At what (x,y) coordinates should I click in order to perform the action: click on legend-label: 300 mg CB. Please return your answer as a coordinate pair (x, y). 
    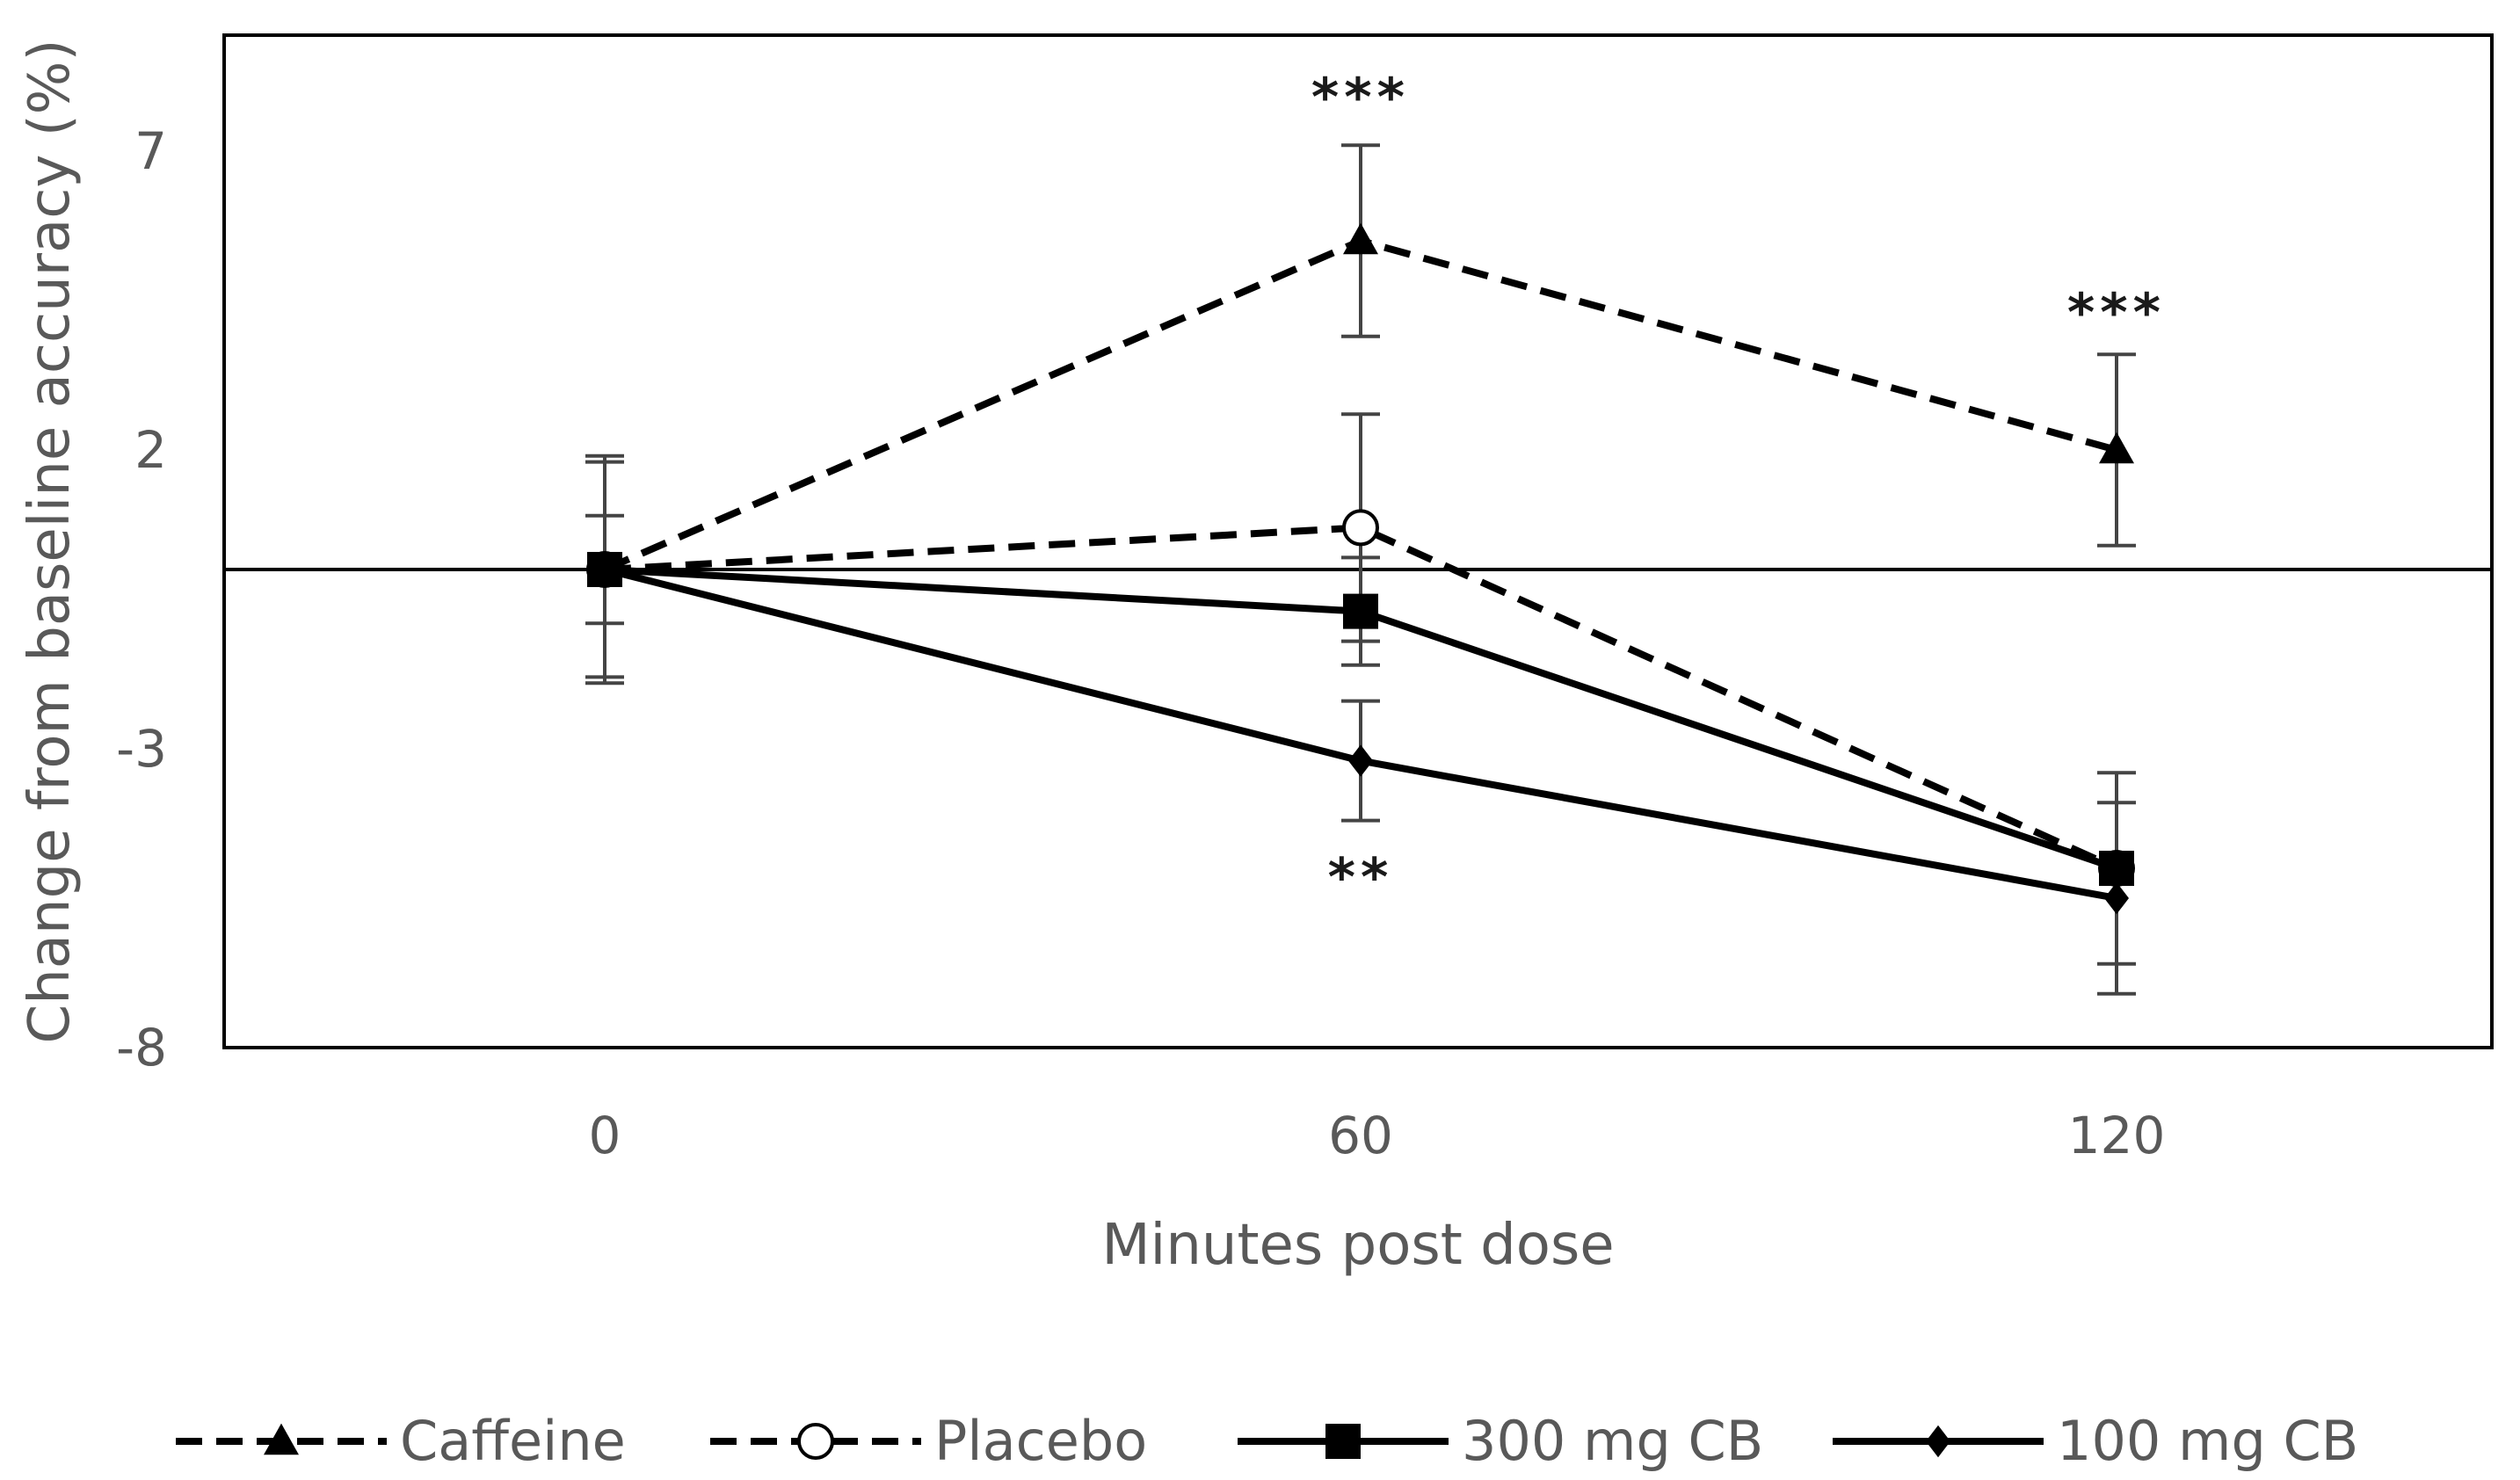
    Looking at the image, I should click on (1612, 1441).